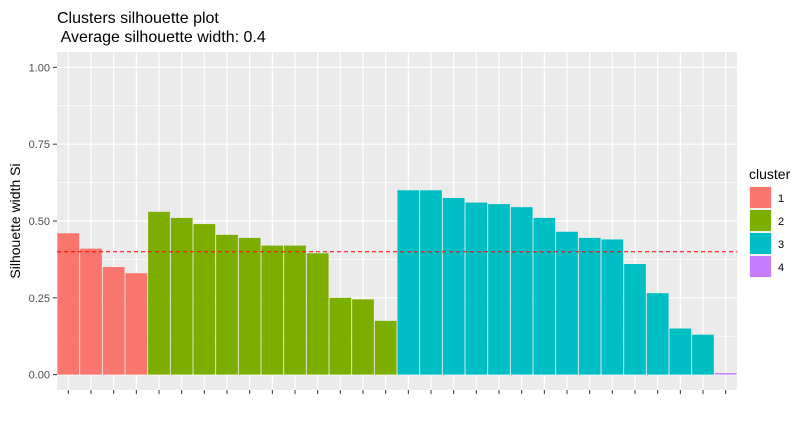 This screenshot has width=808, height=422. What do you see at coordinates (770, 174) in the screenshot?
I see `legend-title: cluster` at bounding box center [770, 174].